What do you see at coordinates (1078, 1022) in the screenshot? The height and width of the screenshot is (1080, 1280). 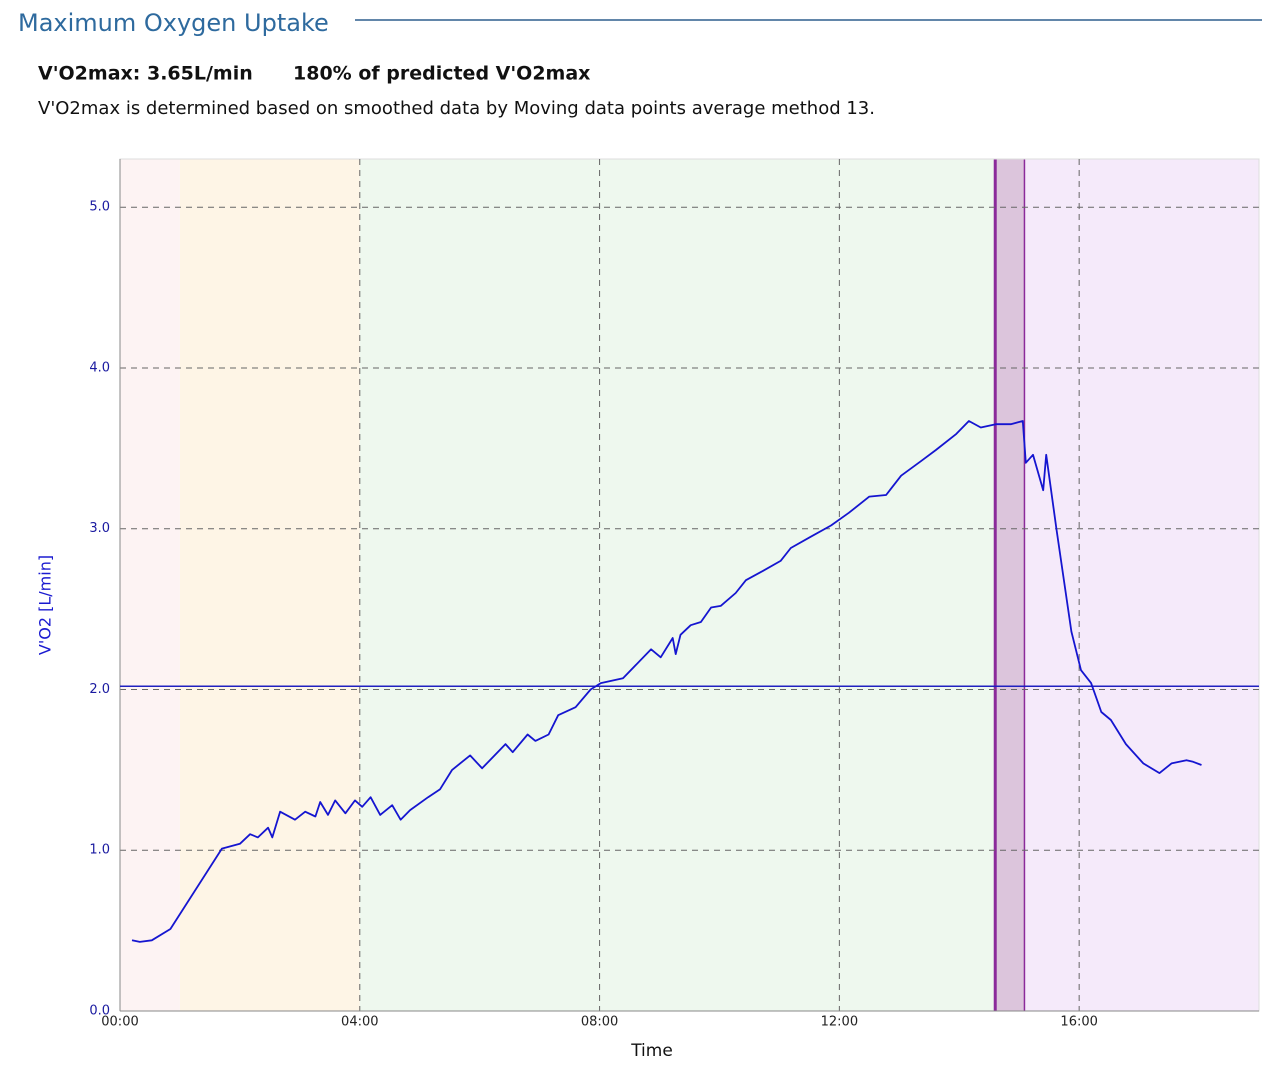 I see `x-tick-label: 16:00` at bounding box center [1078, 1022].